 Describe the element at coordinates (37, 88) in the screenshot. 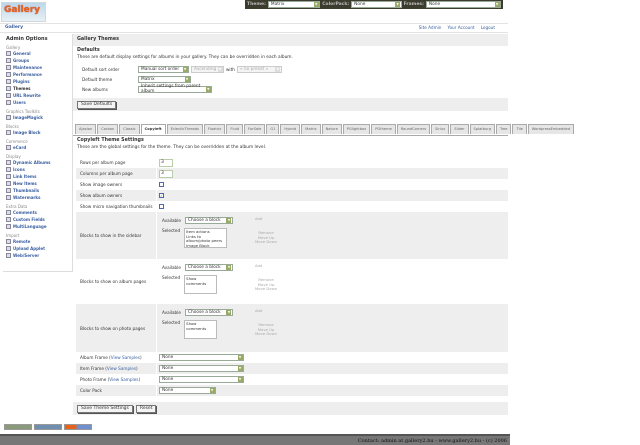

I see `sidebar-item-themes: Themes` at that location.